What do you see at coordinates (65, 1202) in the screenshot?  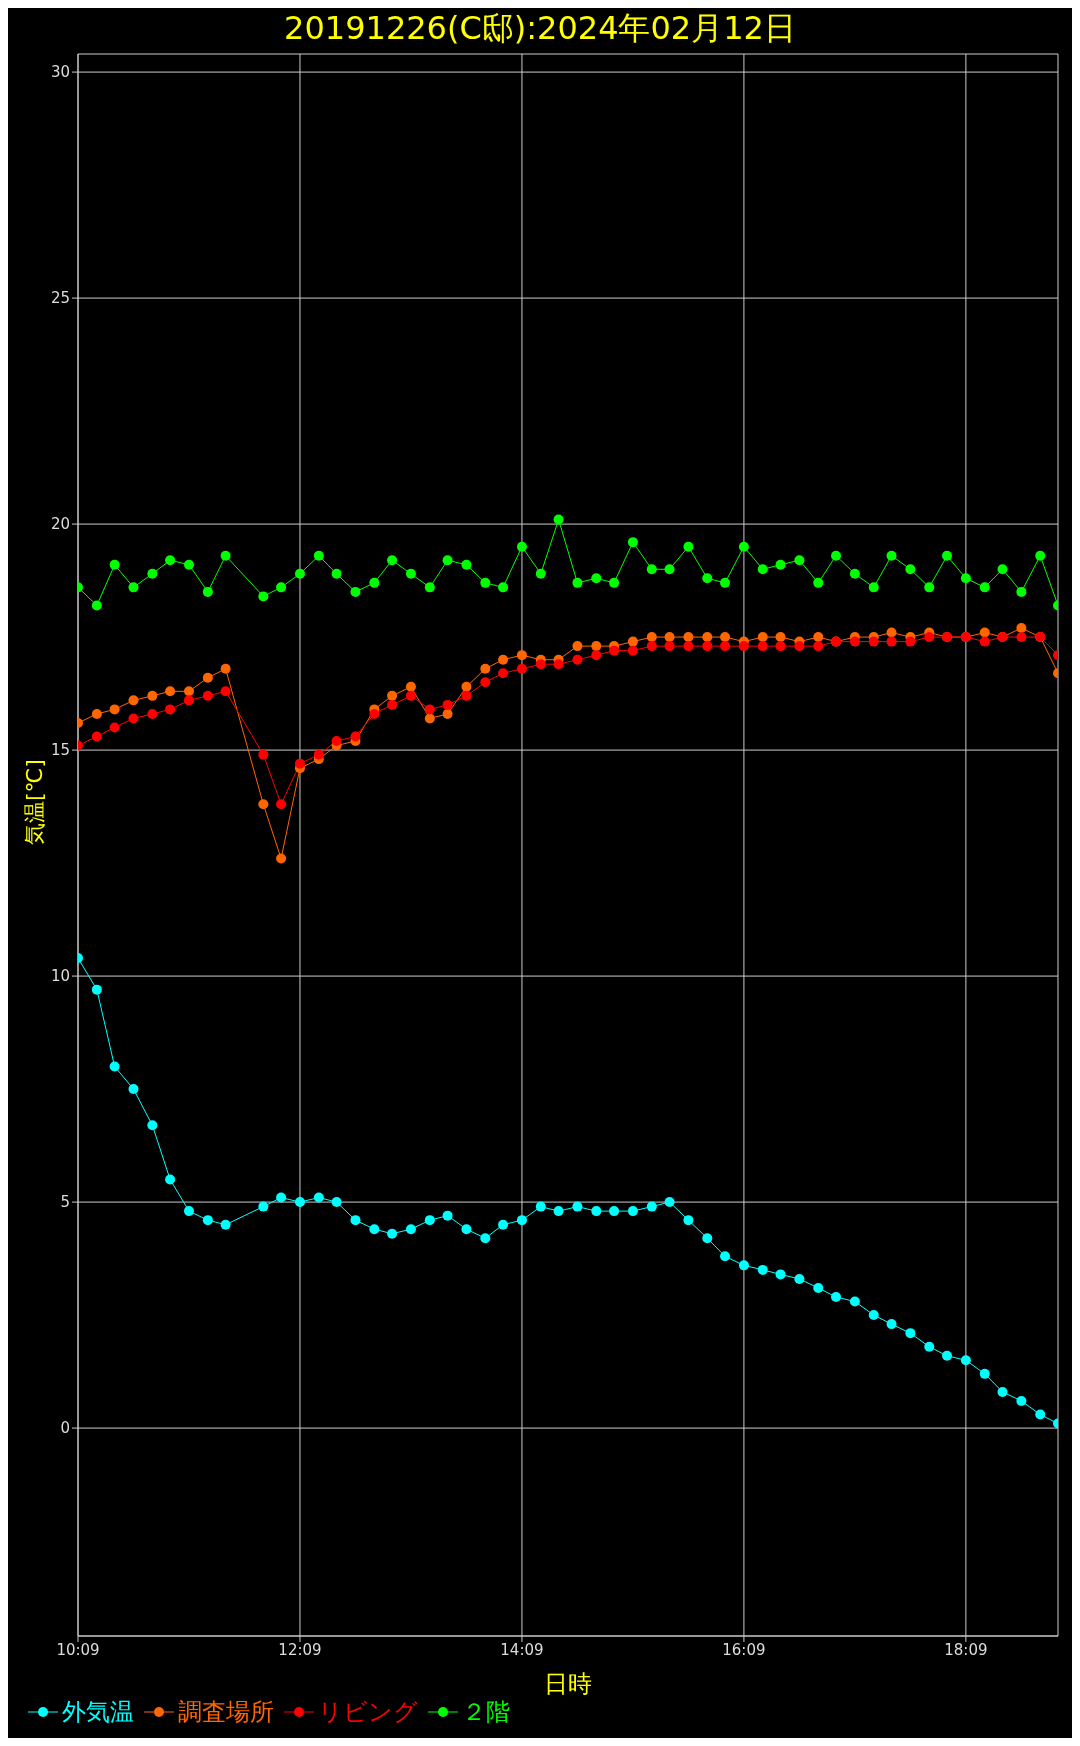 I see `y-tick-label: 5` at bounding box center [65, 1202].